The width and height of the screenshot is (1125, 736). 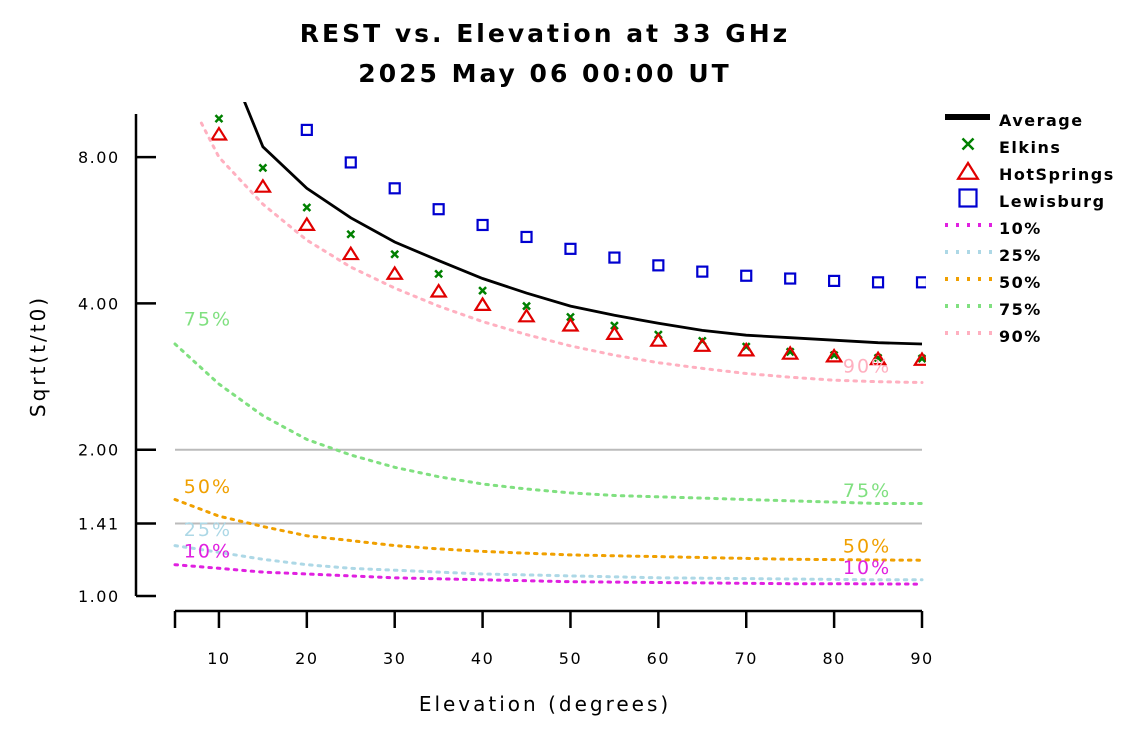 I want to click on series-10-pct, so click(x=548, y=574).